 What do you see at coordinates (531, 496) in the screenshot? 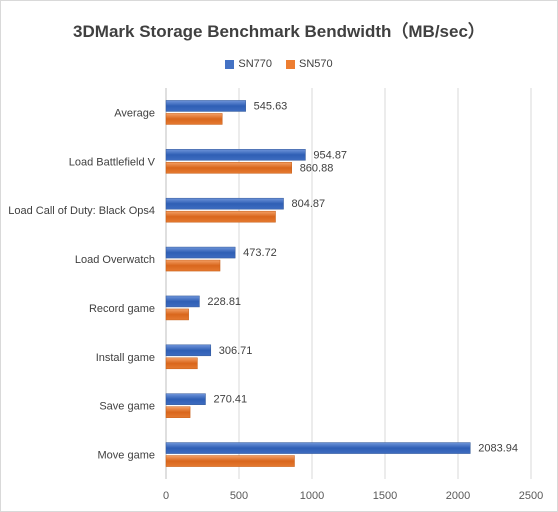
I see `x-tick-label: 2500` at bounding box center [531, 496].